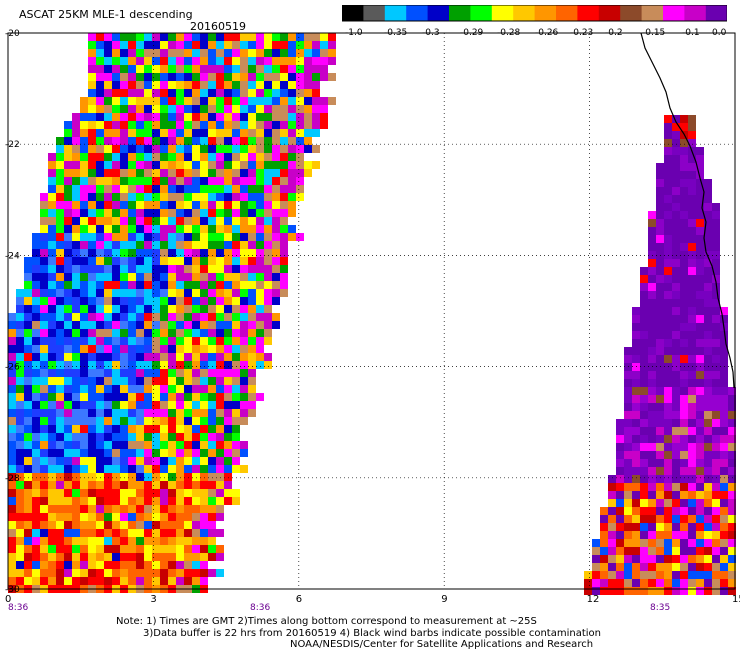 The width and height of the screenshot is (740, 650). I want to click on coastline, so click(687, 210).